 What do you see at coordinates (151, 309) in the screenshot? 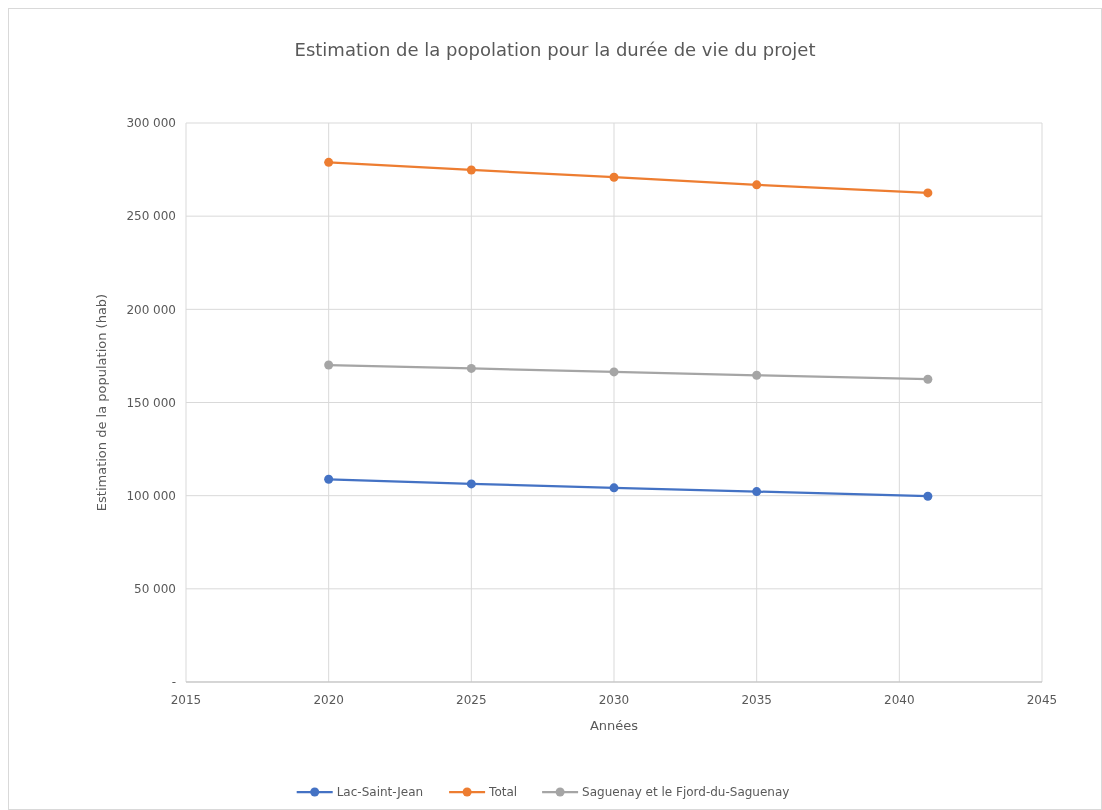
I see `y-tick-label: 200 000` at bounding box center [151, 309].